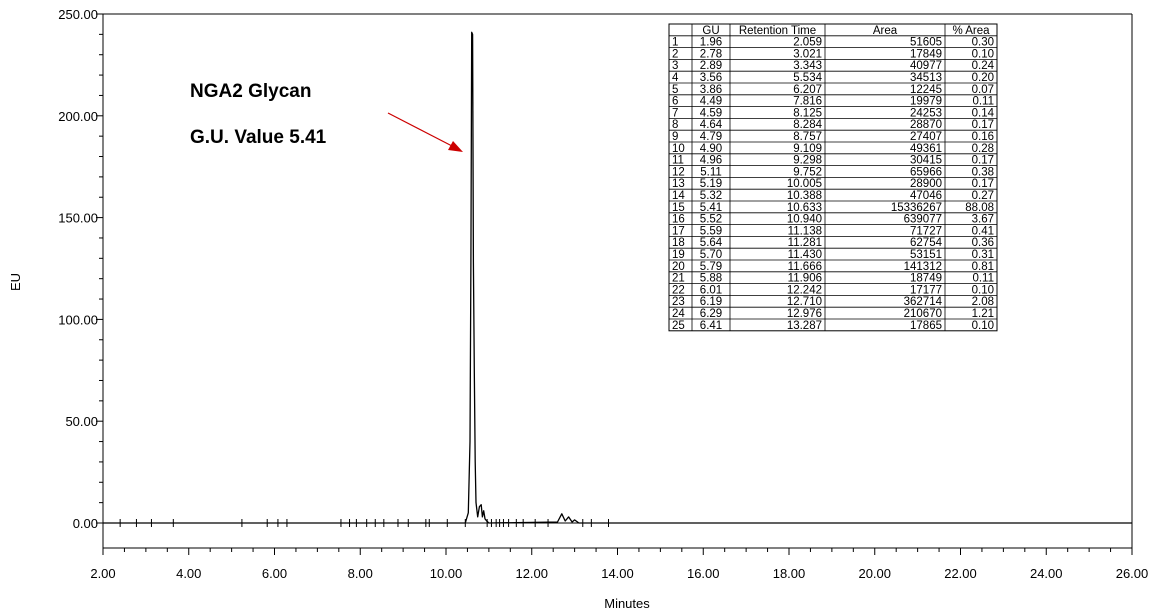 The image size is (1170, 613). I want to click on table-cell: 10.005, so click(804, 184).